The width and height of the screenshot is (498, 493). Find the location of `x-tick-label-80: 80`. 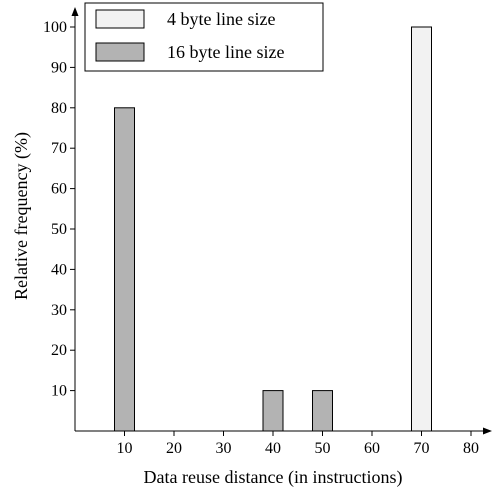

x-tick-label-80: 80 is located at coordinates (471, 448).